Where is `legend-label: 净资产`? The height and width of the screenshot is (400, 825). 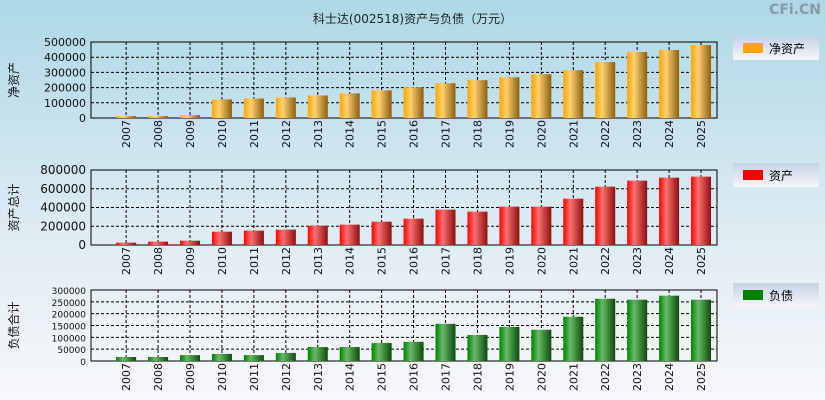
legend-label: 净资产 is located at coordinates (787, 48).